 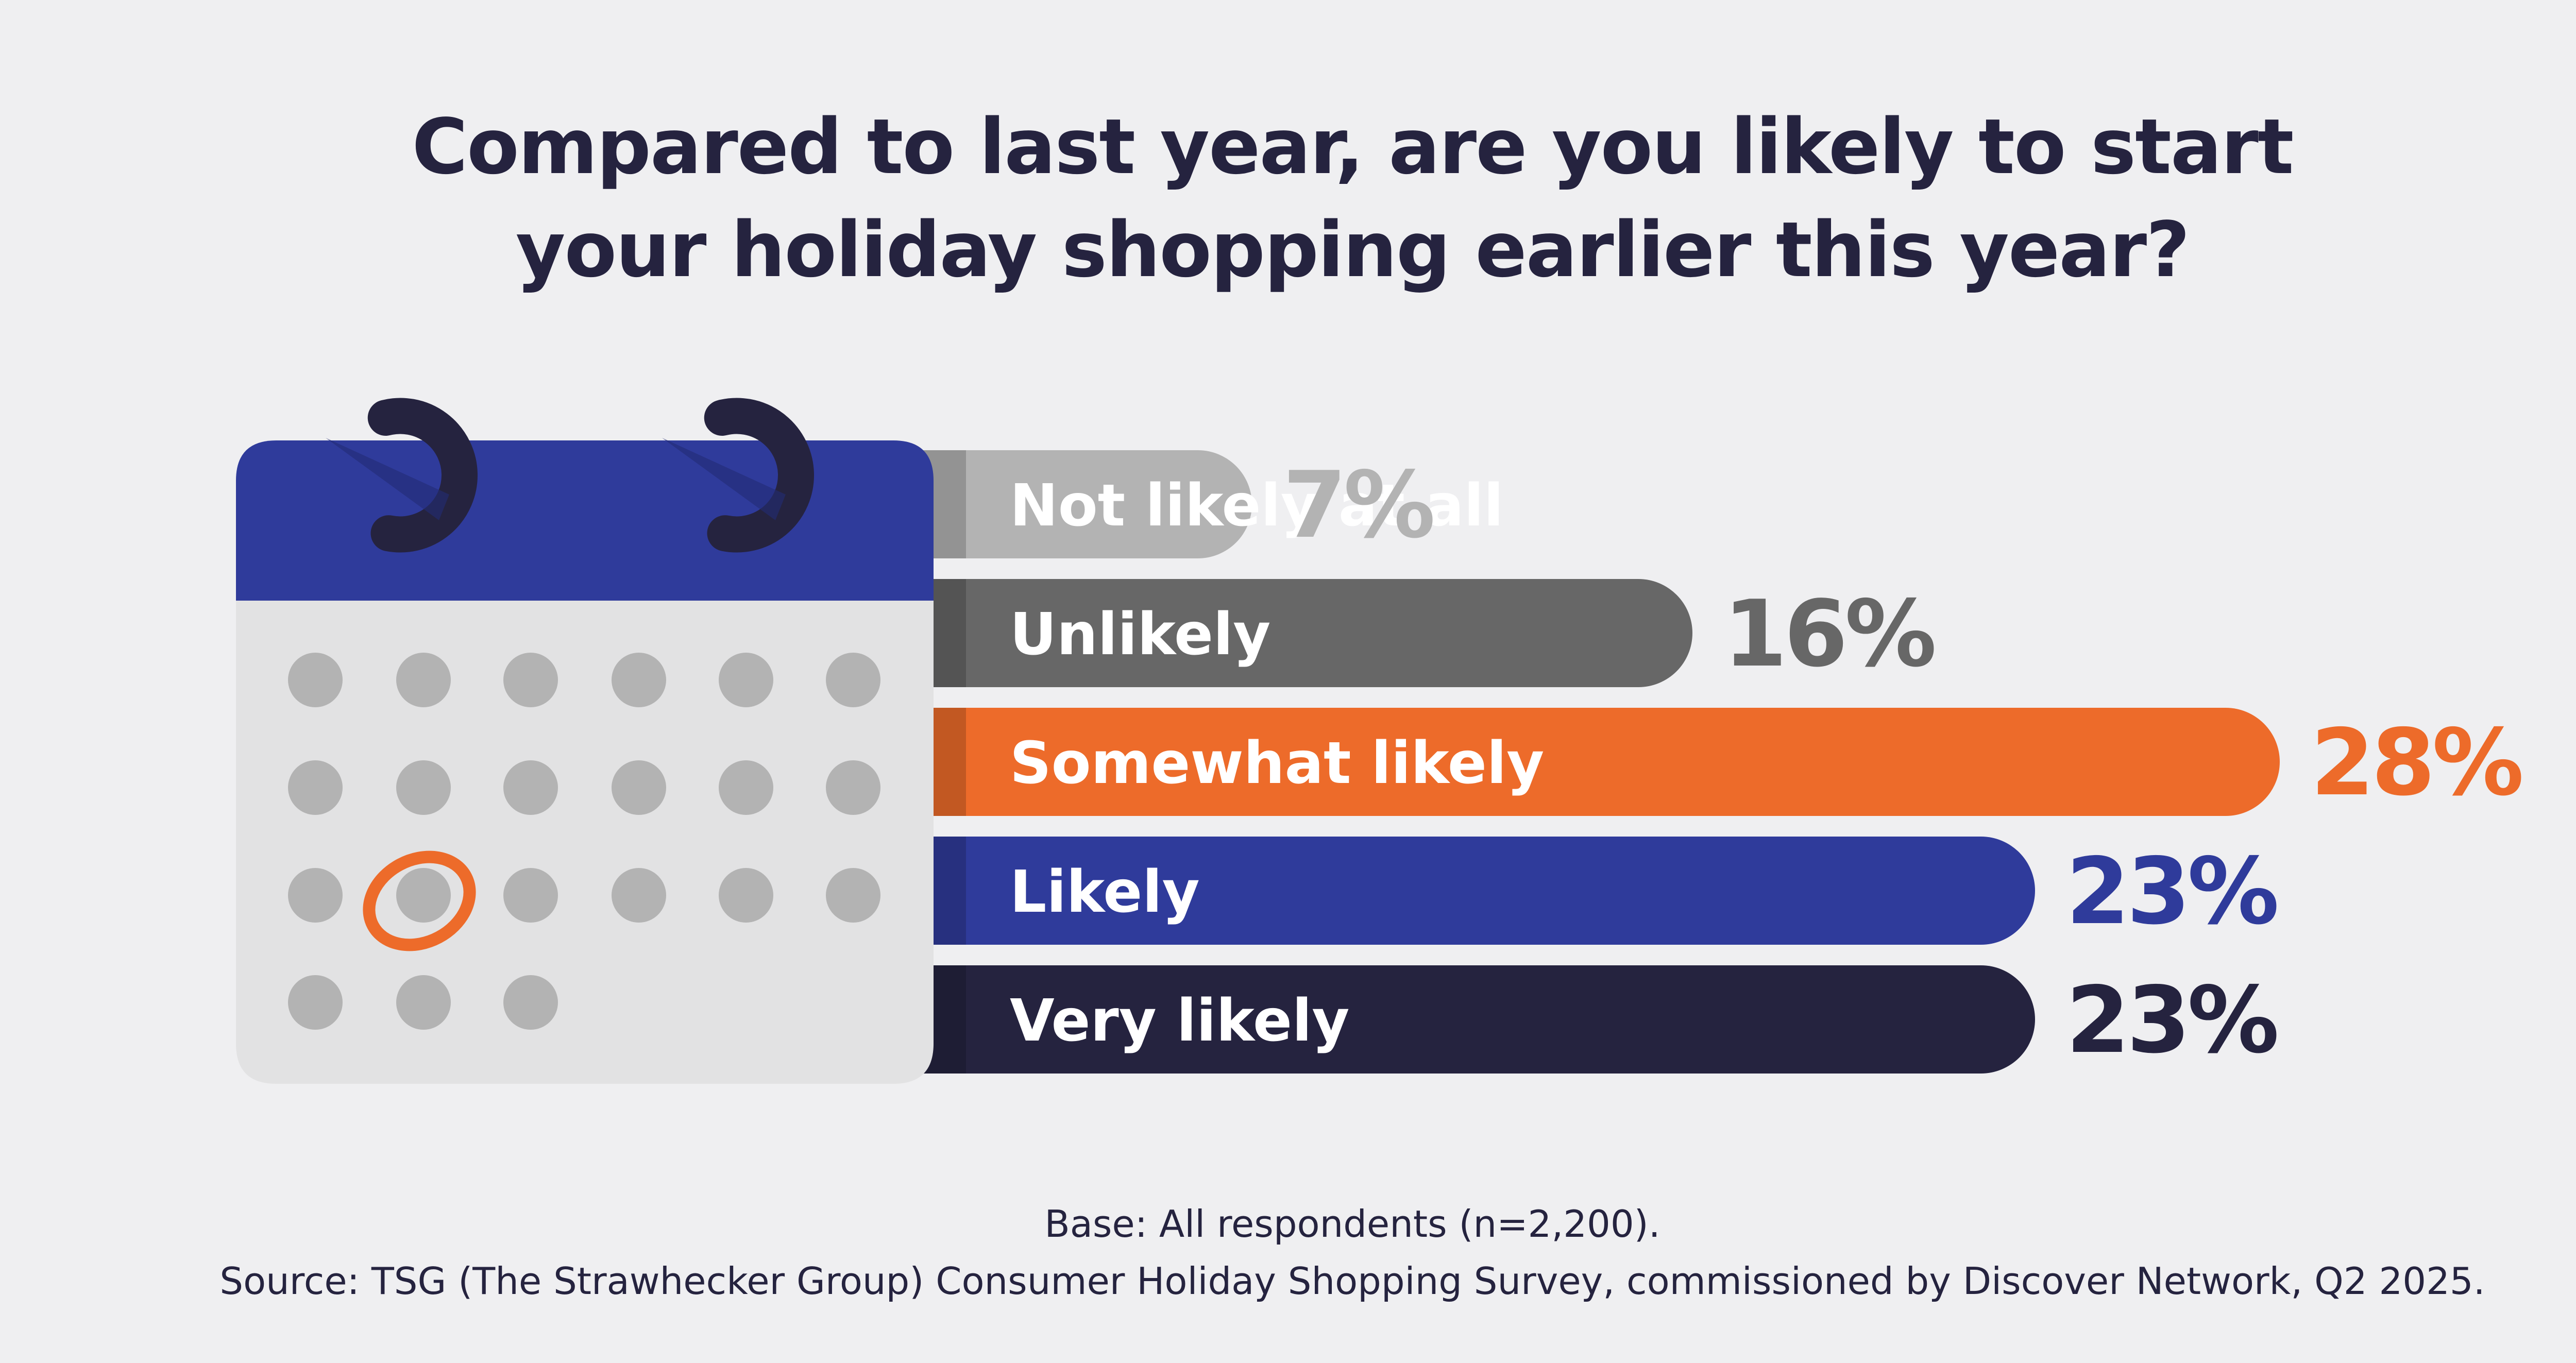 I want to click on base-note: Base: All respondents (n=2,200)., so click(x=1352, y=1224).